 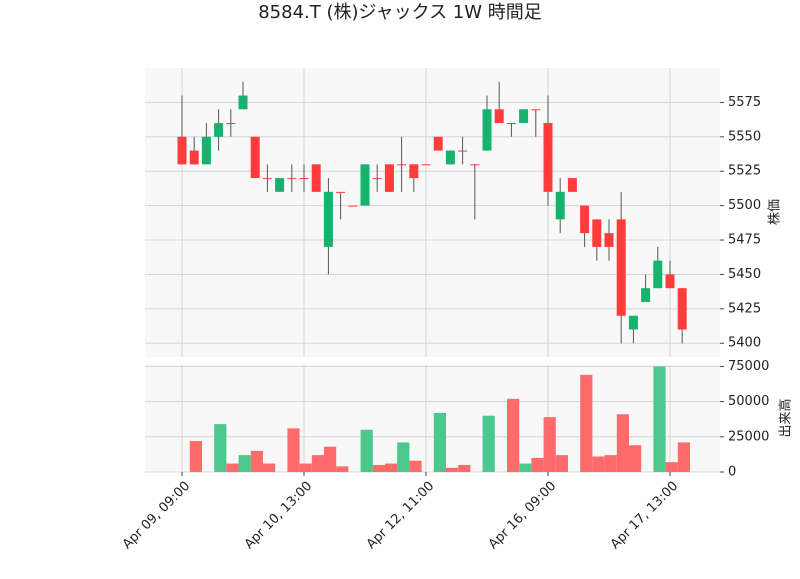 What do you see at coordinates (400, 515) in the screenshot?
I see `x-tick-label: Apr 12, 11:00` at bounding box center [400, 515].